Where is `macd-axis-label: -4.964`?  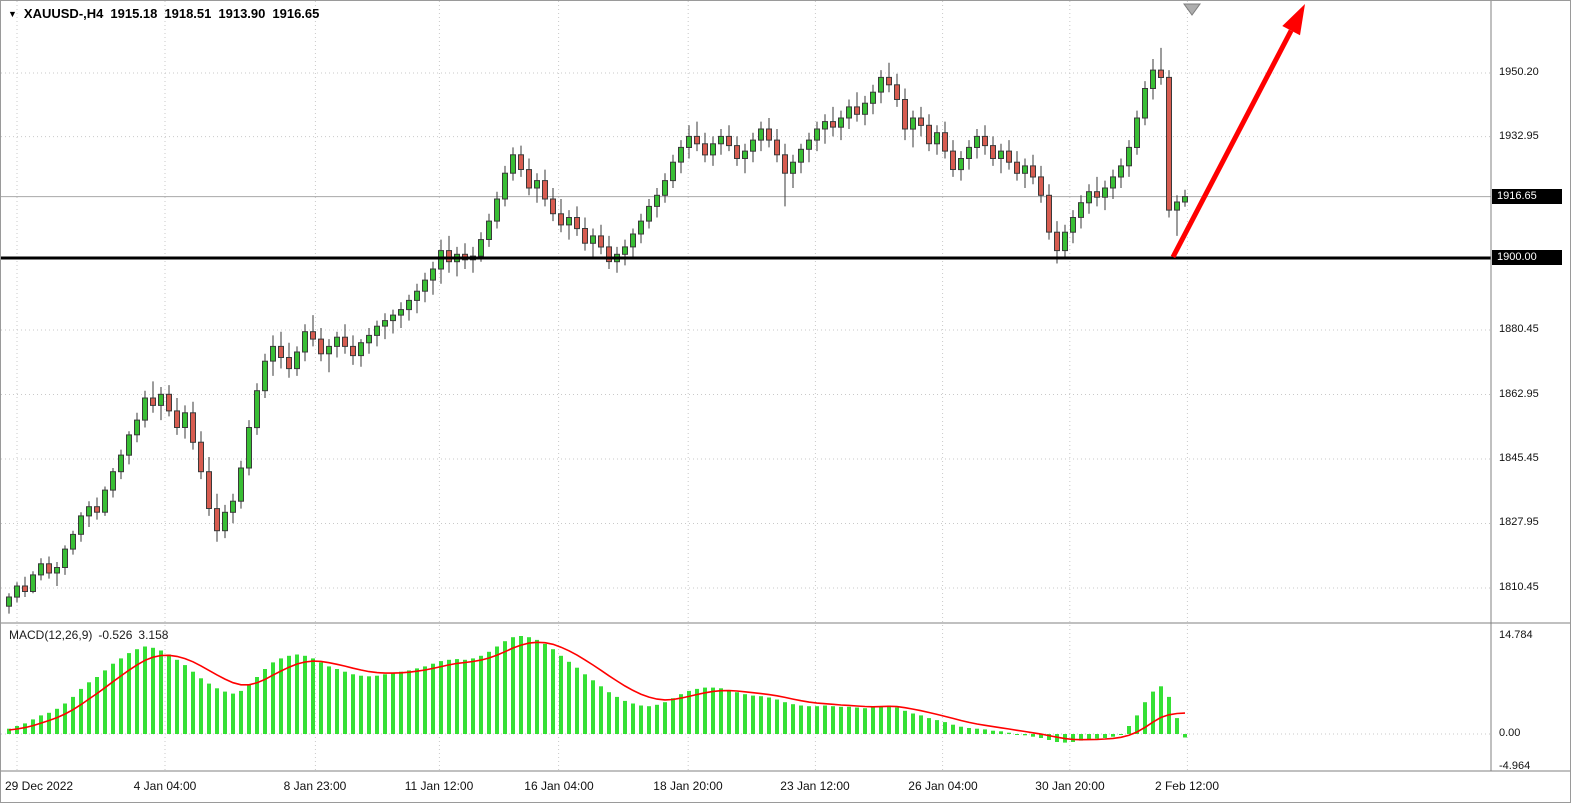
macd-axis-label: -4.964 is located at coordinates (1515, 766).